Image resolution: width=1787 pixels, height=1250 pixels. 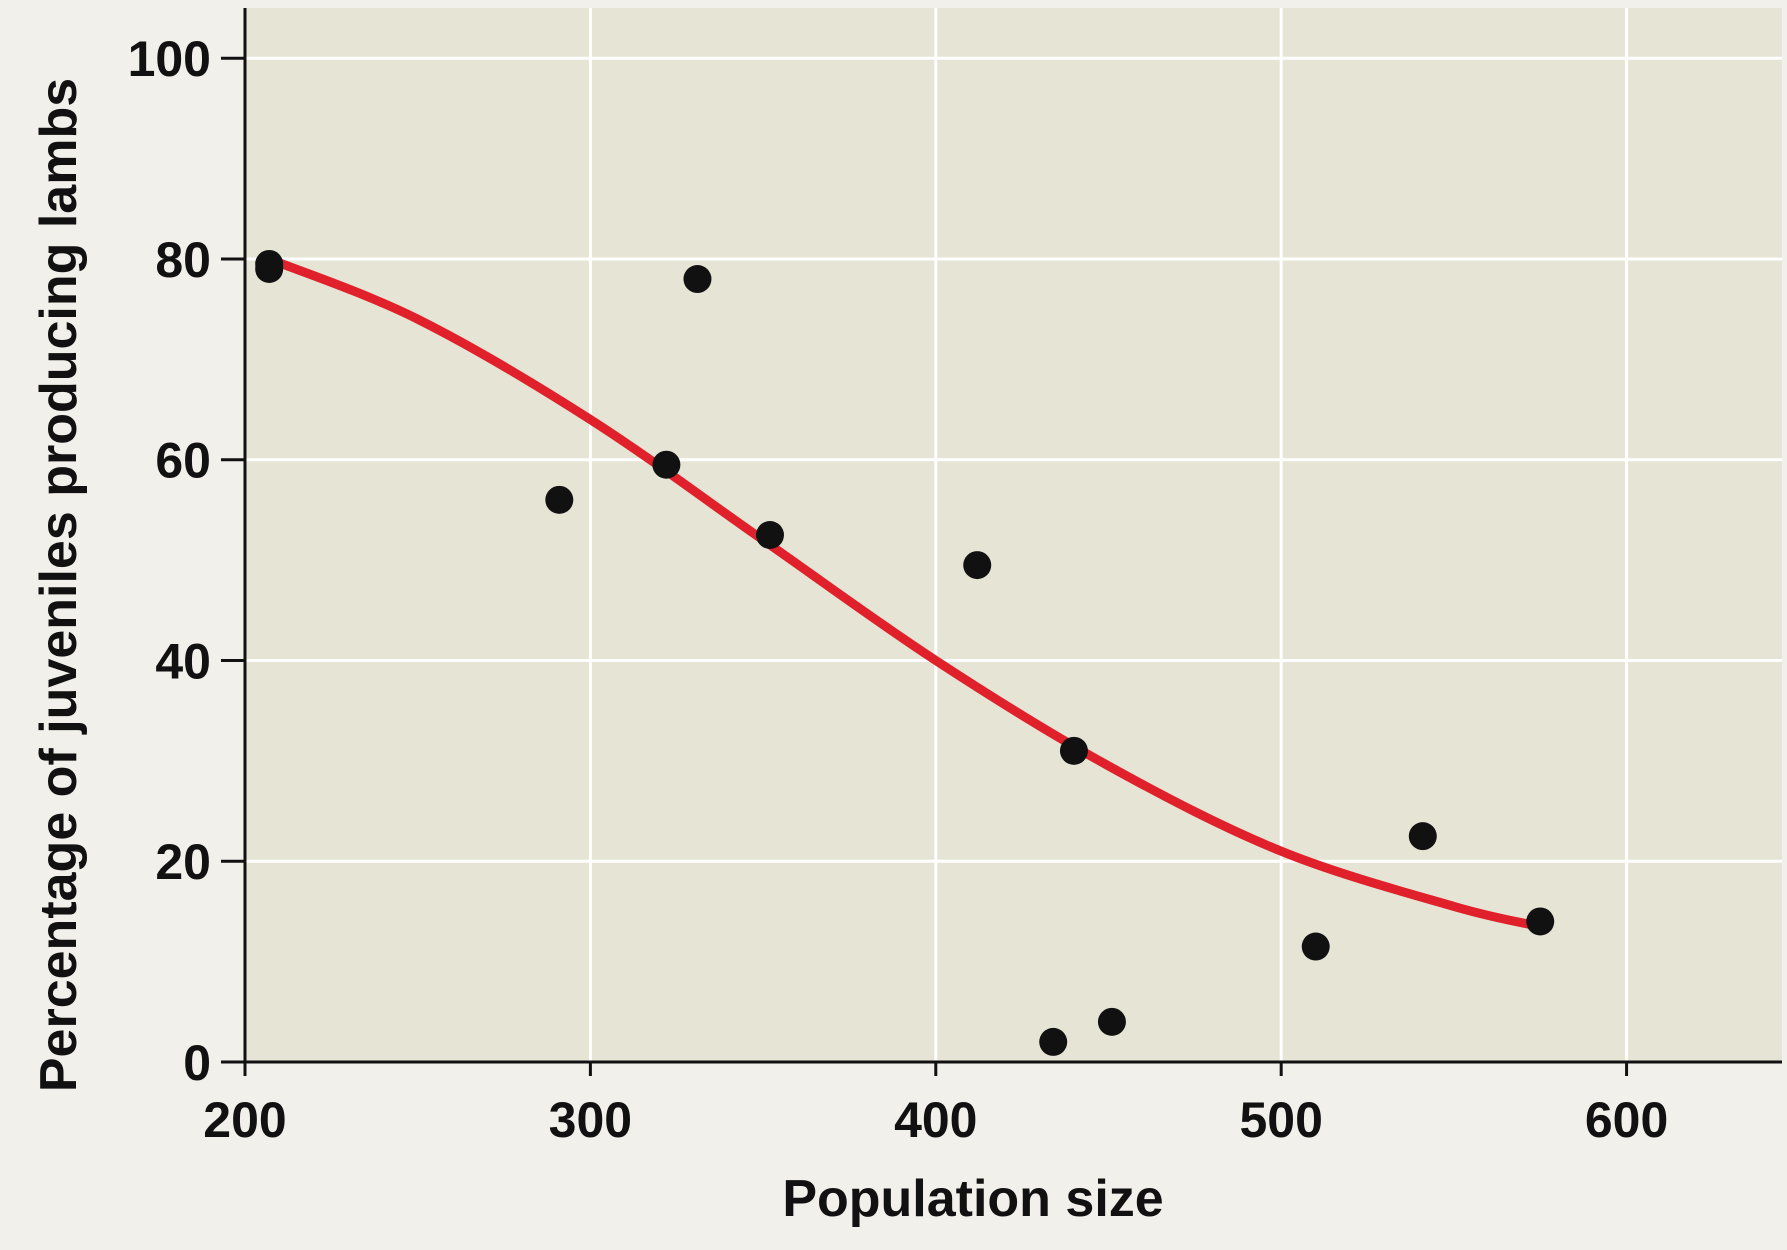 What do you see at coordinates (183, 862) in the screenshot?
I see `y-tick-label: 20` at bounding box center [183, 862].